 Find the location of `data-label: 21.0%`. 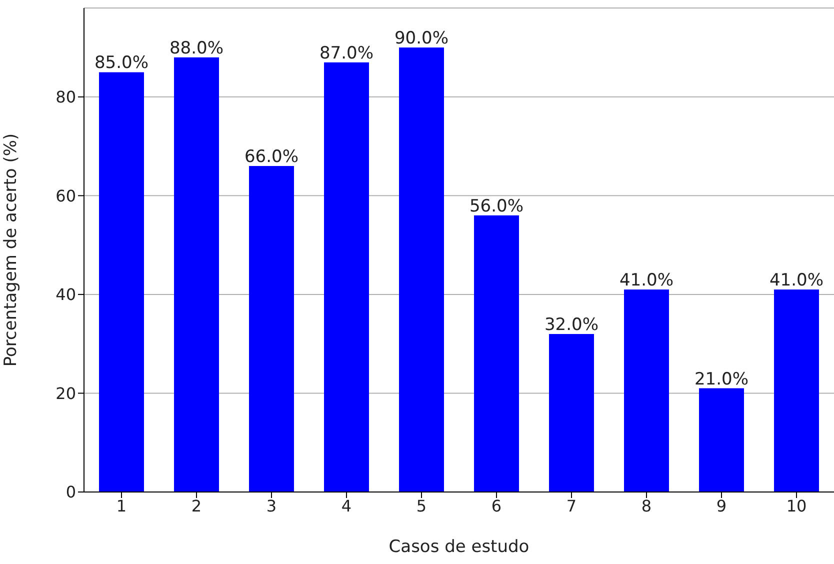

data-label: 21.0% is located at coordinates (721, 379).